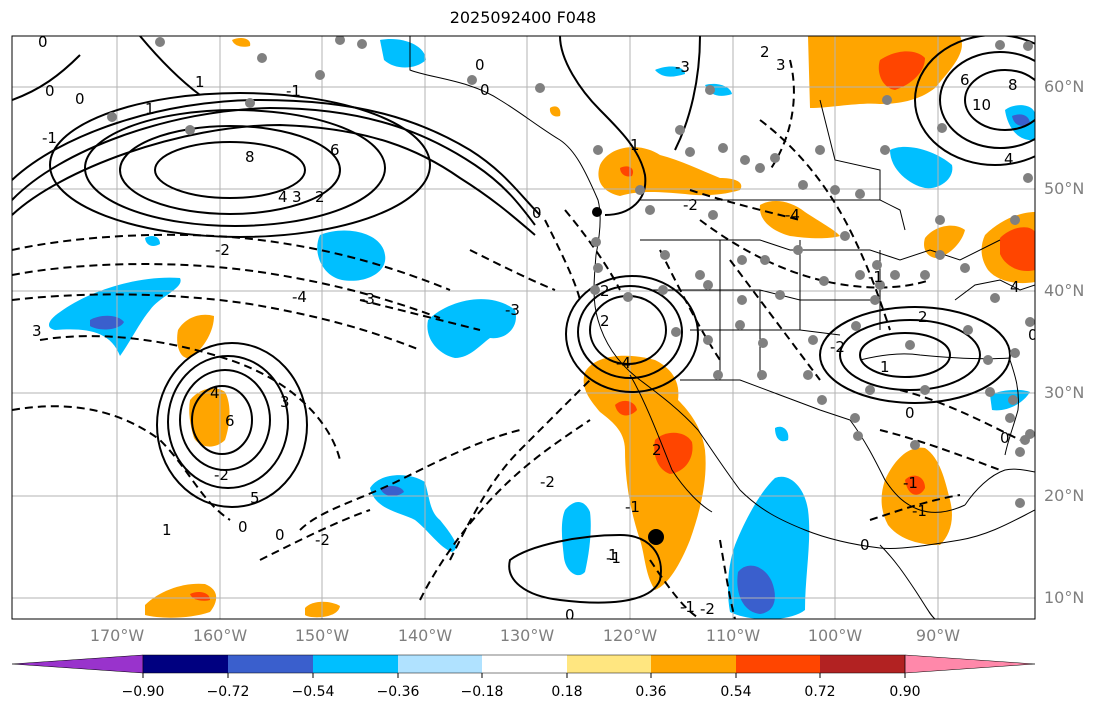 The width and height of the screenshot is (1105, 712). Describe the element at coordinates (523, 17) in the screenshot. I see `map-title: 2025092400 F048` at that location.